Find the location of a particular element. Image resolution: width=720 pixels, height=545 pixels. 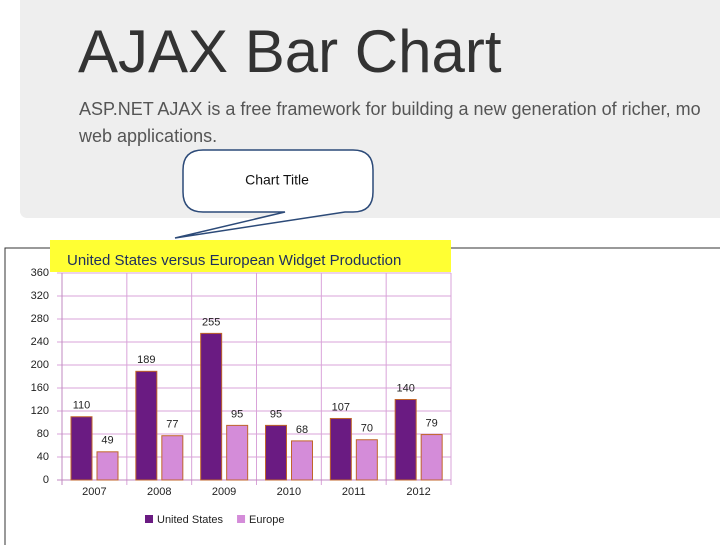

x-tick-label: 2012 is located at coordinates (418, 492).